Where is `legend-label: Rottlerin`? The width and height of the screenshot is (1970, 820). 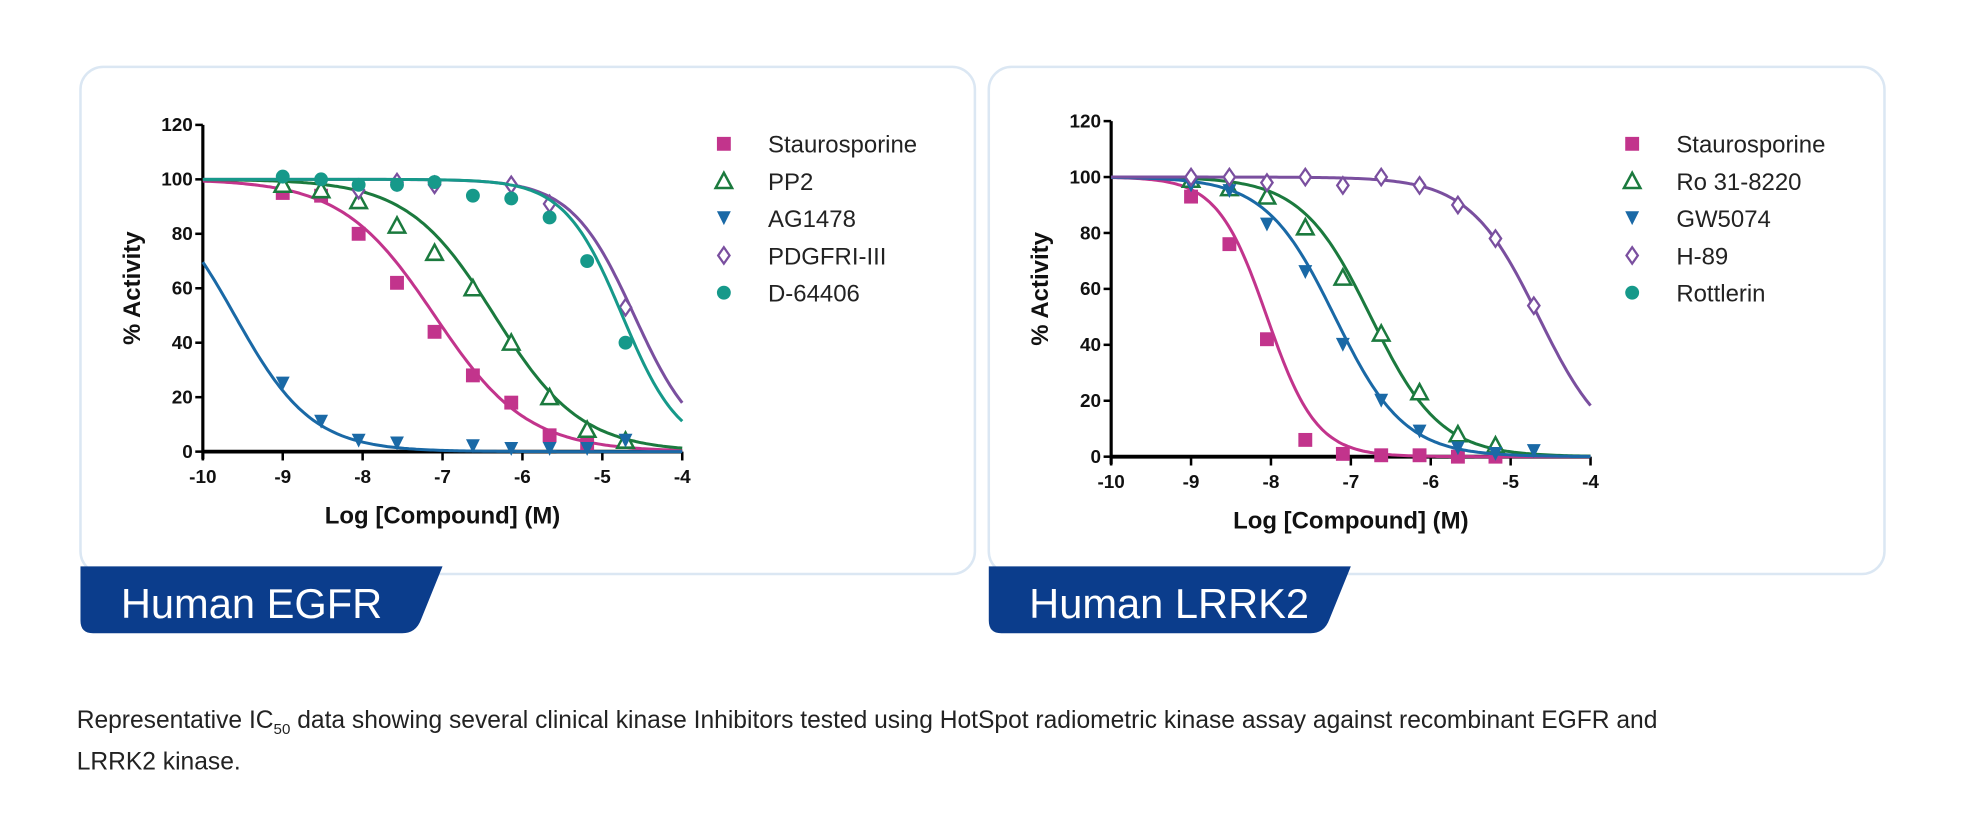 legend-label: Rottlerin is located at coordinates (1720, 294).